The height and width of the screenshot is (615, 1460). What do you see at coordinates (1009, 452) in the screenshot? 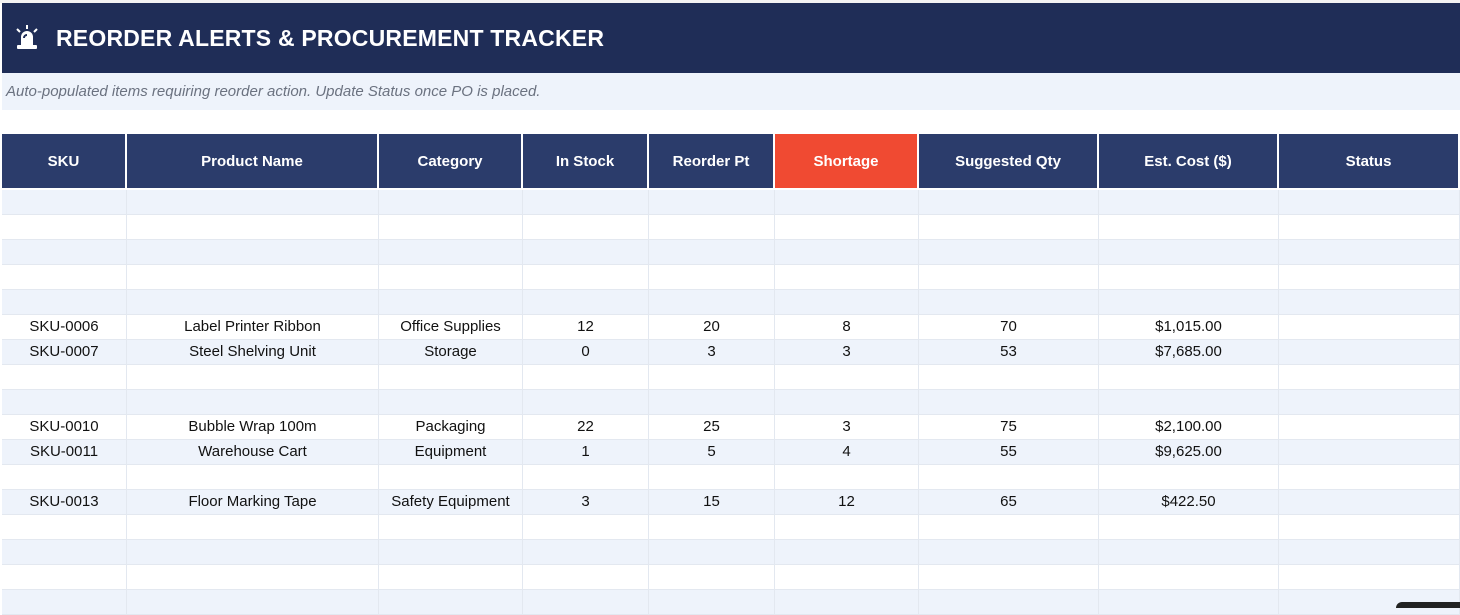
I see `cell-suggested-qty: 55` at bounding box center [1009, 452].